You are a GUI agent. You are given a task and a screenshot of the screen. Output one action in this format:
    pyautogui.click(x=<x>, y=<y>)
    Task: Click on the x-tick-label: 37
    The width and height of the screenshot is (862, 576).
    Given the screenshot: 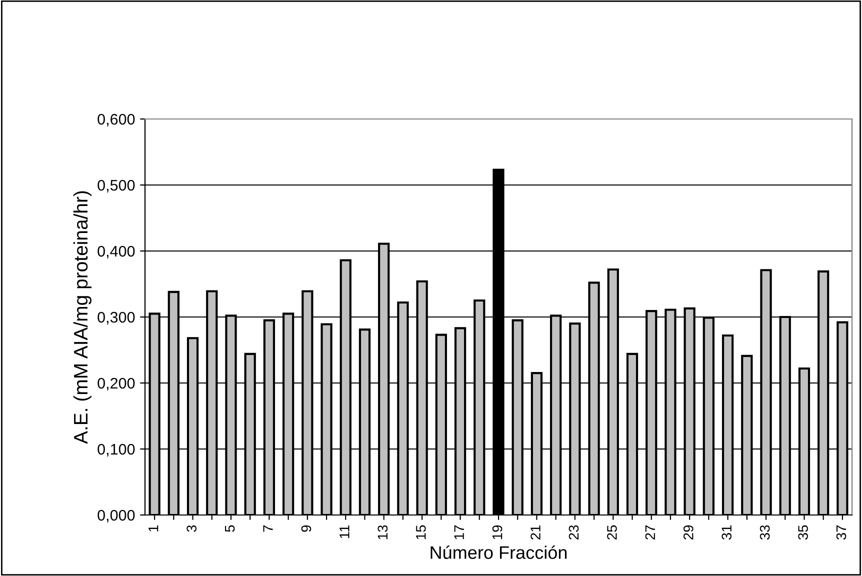 What is the action you would take?
    pyautogui.click(x=841, y=532)
    